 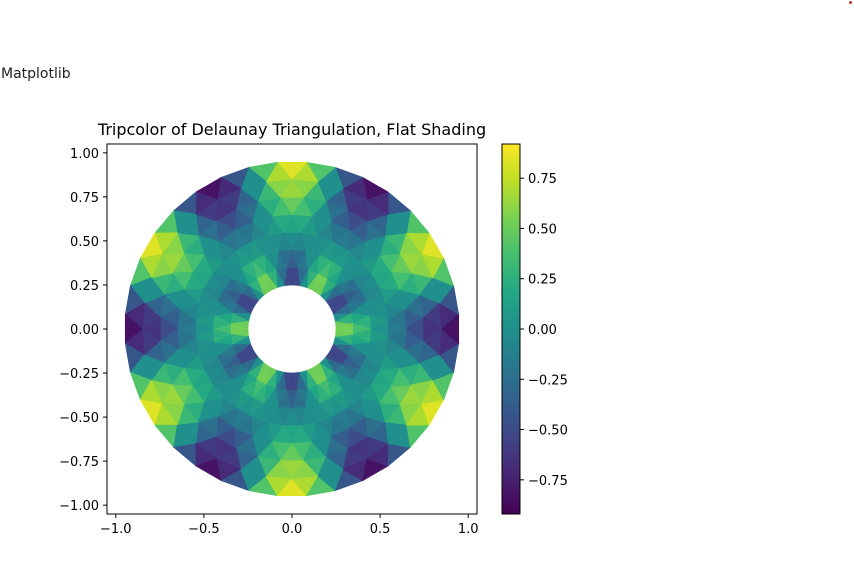 I want to click on colorbar-tick-label: 0.25, so click(x=542, y=280).